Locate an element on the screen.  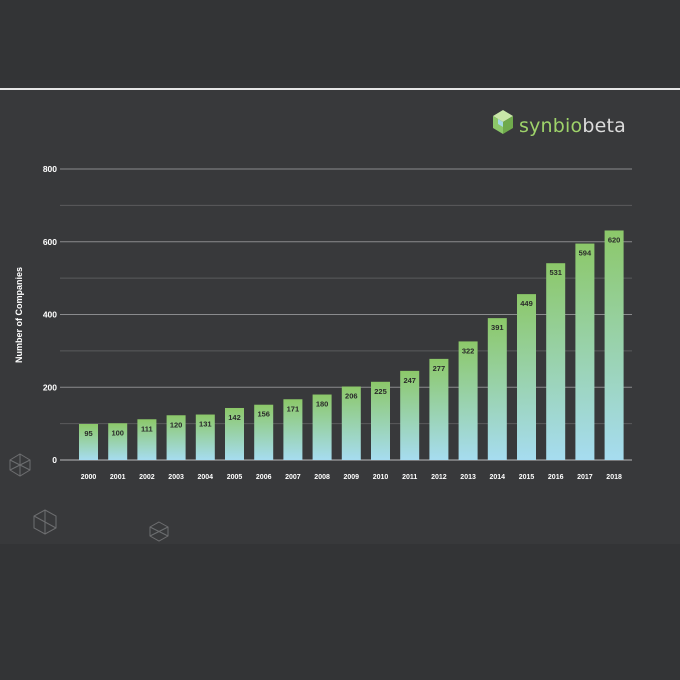
brand-name-part1: synbio is located at coordinates (550, 126).